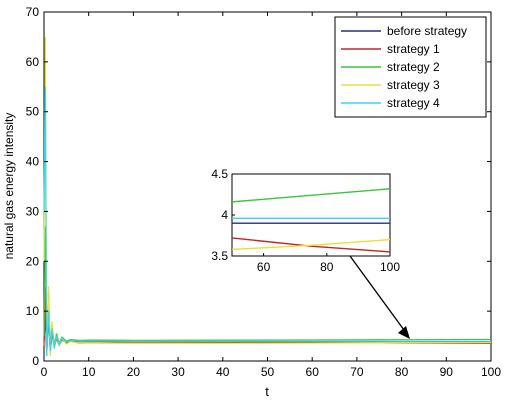  I want to click on x-tick-label: 100, so click(491, 372).